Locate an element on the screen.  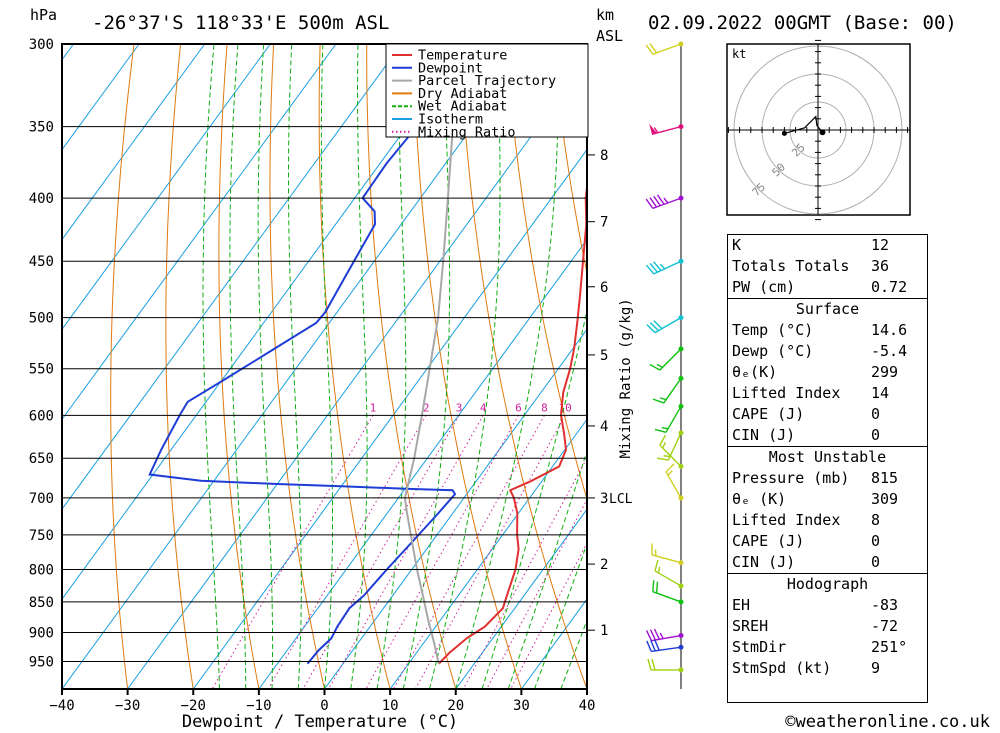
pressure-tick-label: 450 is located at coordinates (41, 262).